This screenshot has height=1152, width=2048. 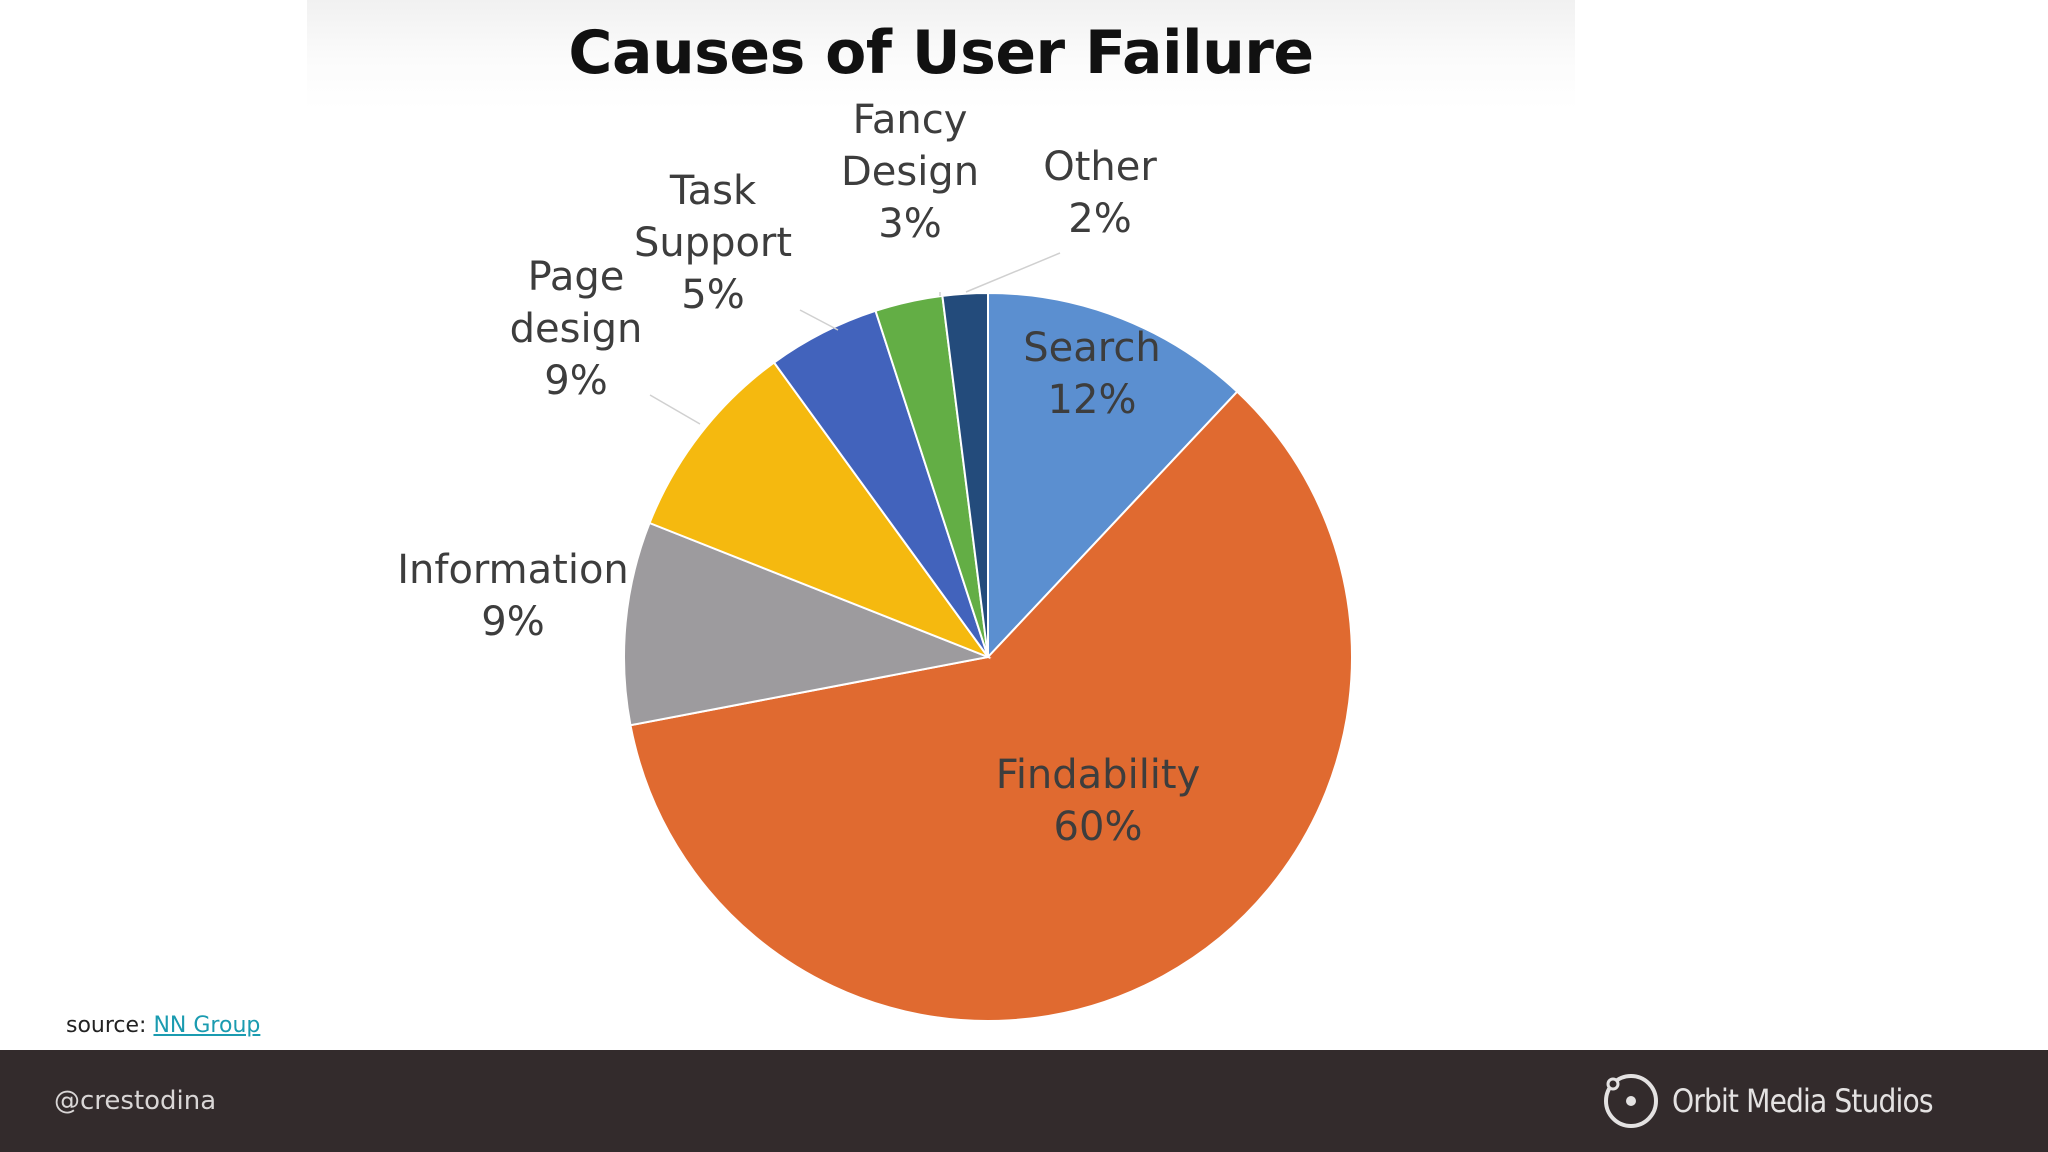 I want to click on pie-slice-other, so click(x=965, y=474).